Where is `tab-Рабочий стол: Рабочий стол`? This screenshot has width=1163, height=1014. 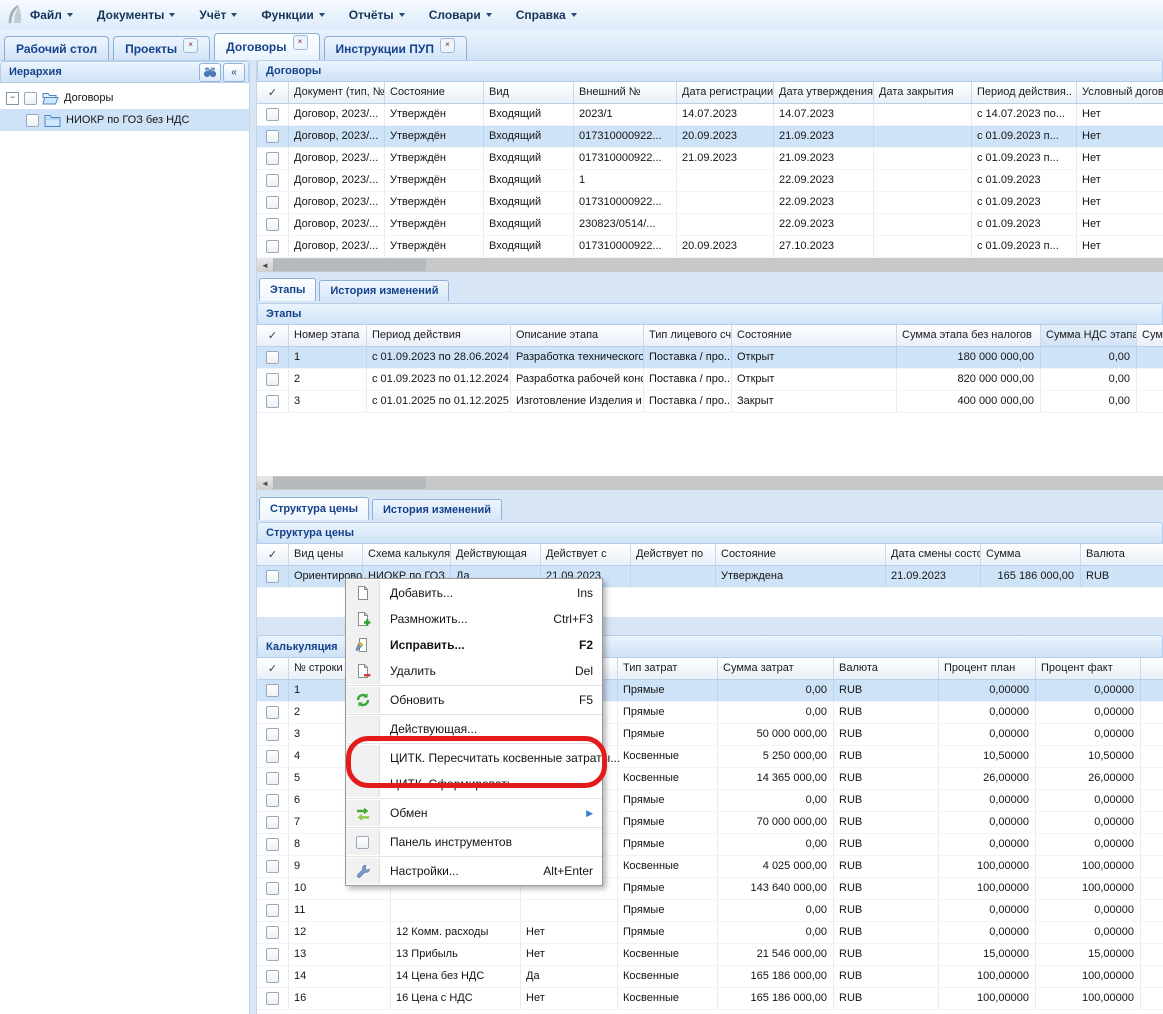
tab-Рабочий стол: Рабочий стол is located at coordinates (57, 48).